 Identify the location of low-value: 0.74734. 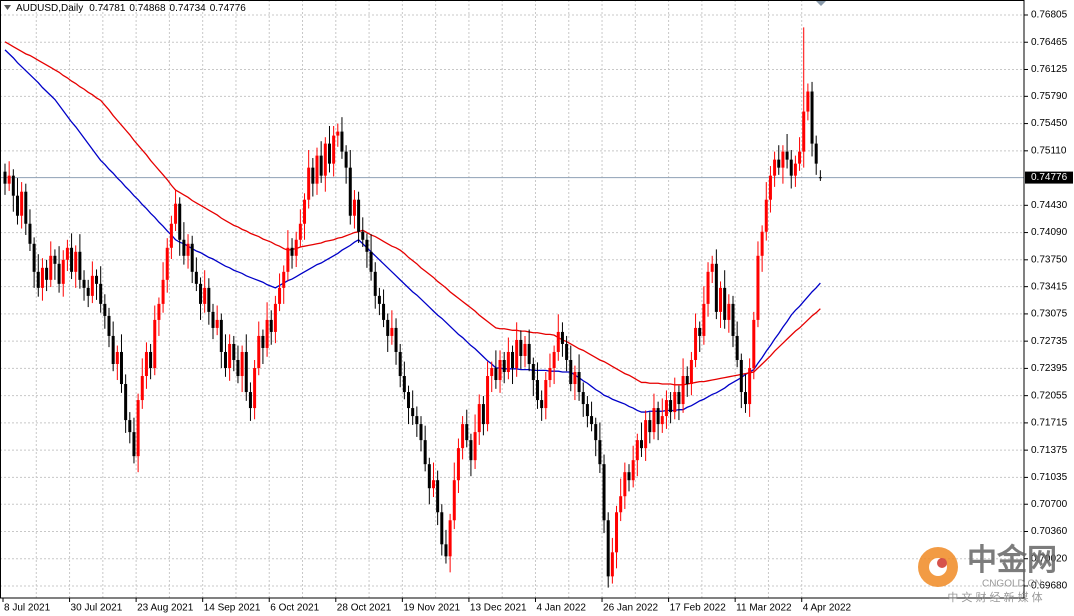
(188, 8).